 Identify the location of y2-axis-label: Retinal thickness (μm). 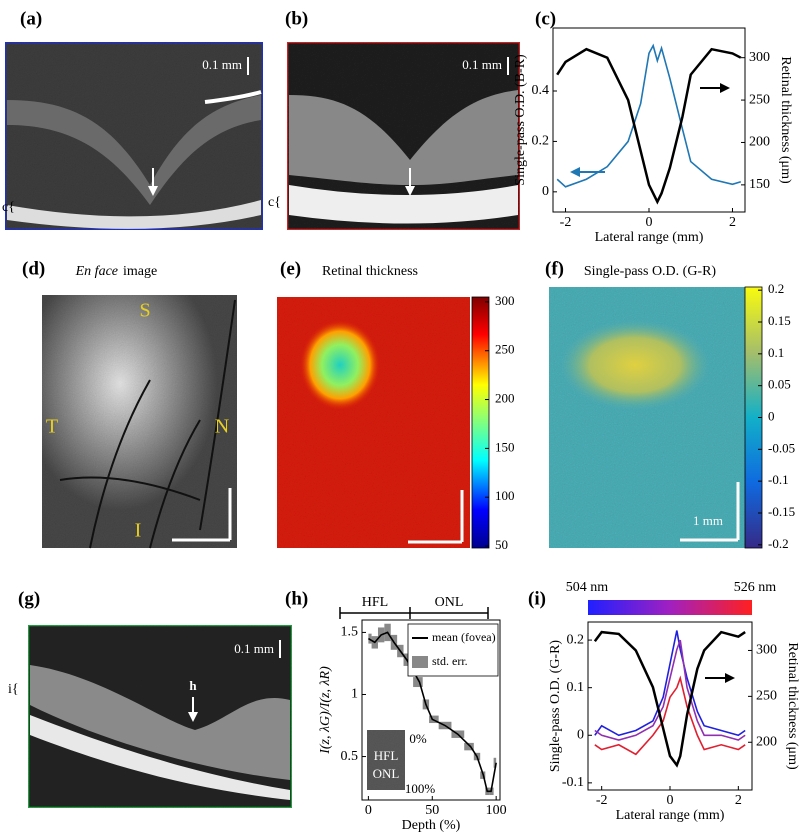
(785, 120).